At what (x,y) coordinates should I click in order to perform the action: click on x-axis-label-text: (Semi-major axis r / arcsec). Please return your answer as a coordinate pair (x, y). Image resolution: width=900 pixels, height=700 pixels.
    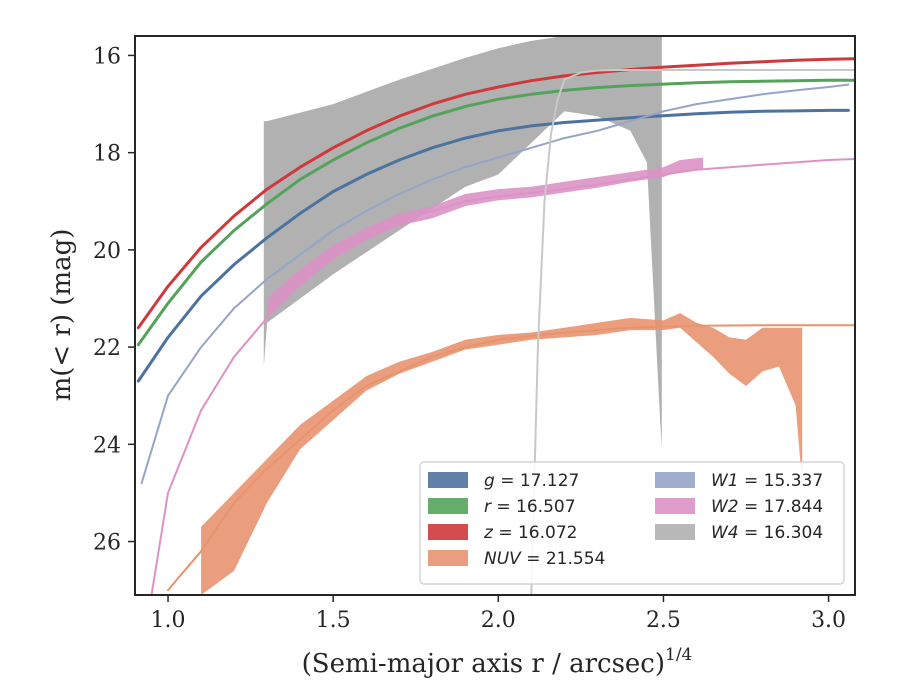
    Looking at the image, I should click on (483, 664).